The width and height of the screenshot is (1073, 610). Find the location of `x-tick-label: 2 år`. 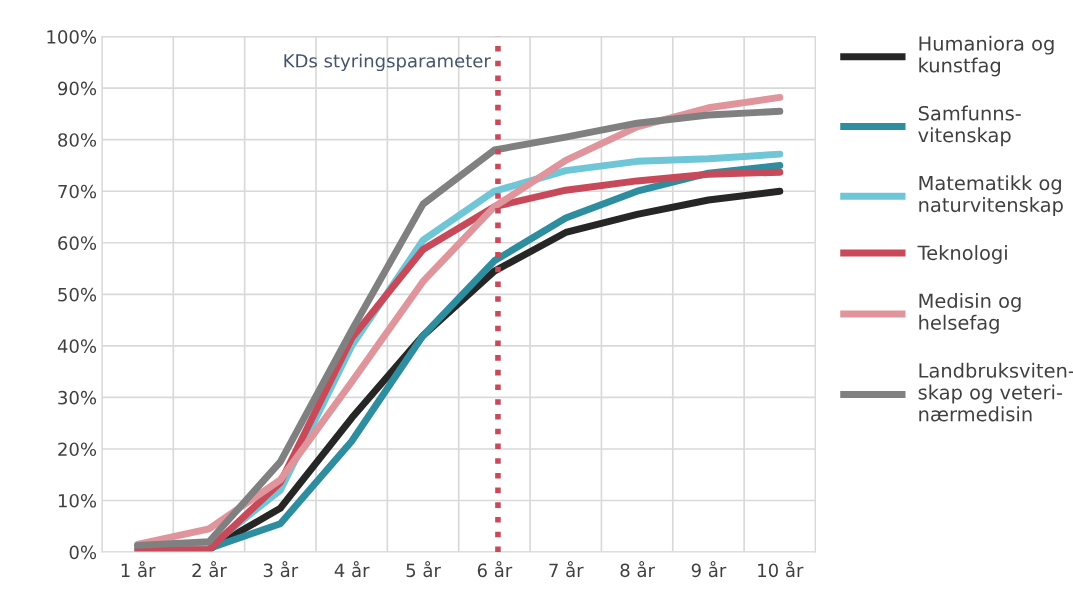

x-tick-label: 2 år is located at coordinates (209, 569).